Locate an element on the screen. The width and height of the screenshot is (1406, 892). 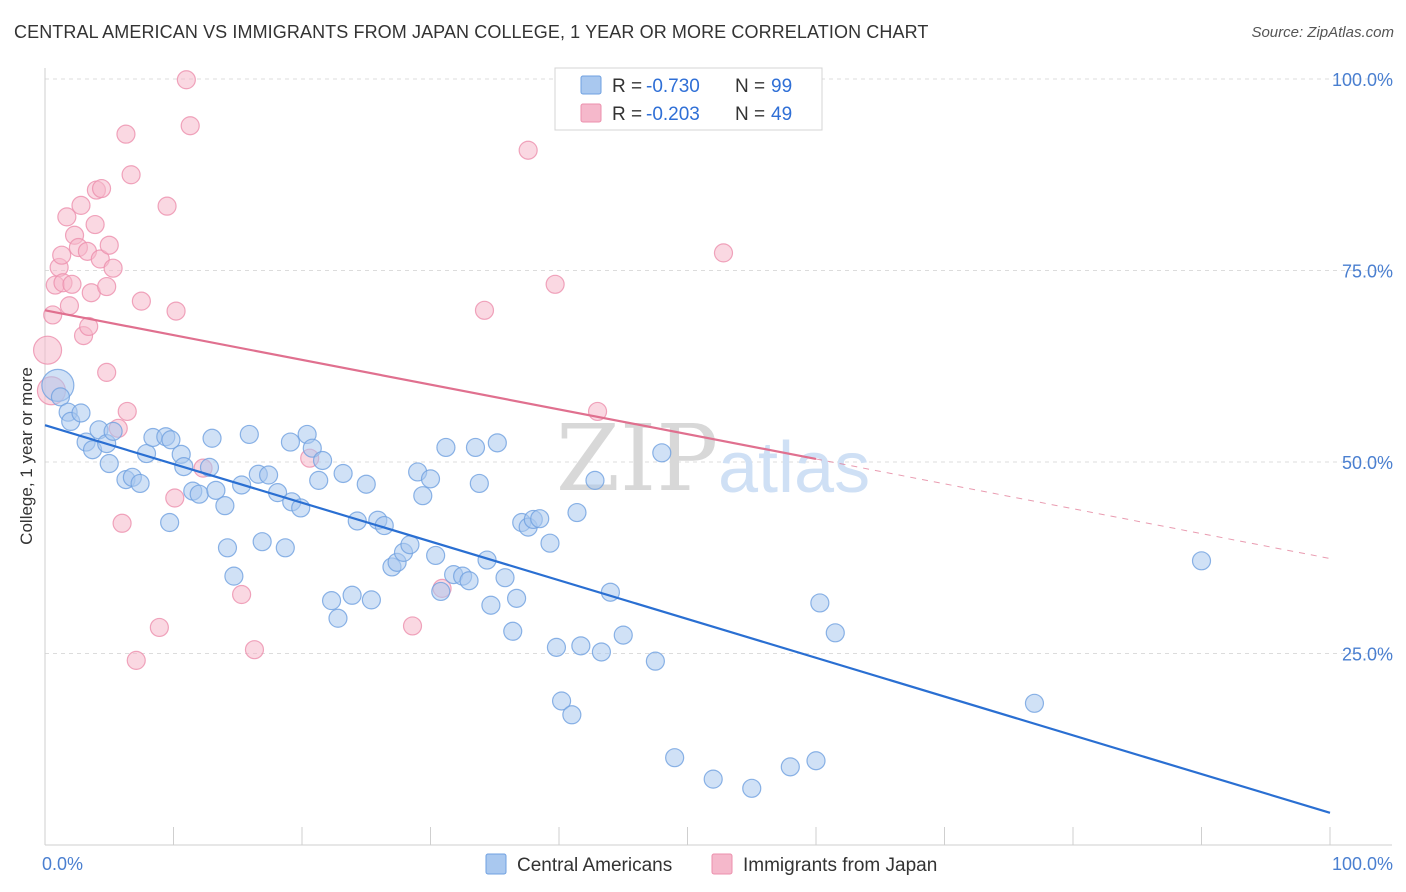
series-swatch-central-americans is located at coordinates (496, 864).